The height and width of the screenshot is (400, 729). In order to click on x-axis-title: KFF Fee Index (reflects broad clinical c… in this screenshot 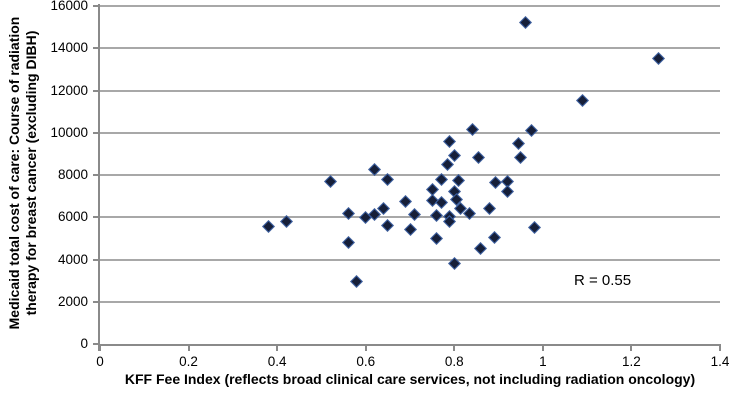, I will do `click(410, 379)`.